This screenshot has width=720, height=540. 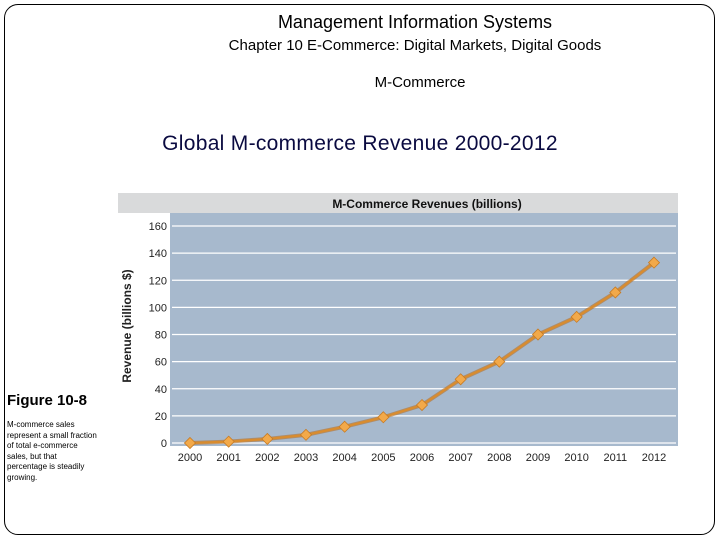 What do you see at coordinates (144, 337) in the screenshot?
I see `chart-panel` at bounding box center [144, 337].